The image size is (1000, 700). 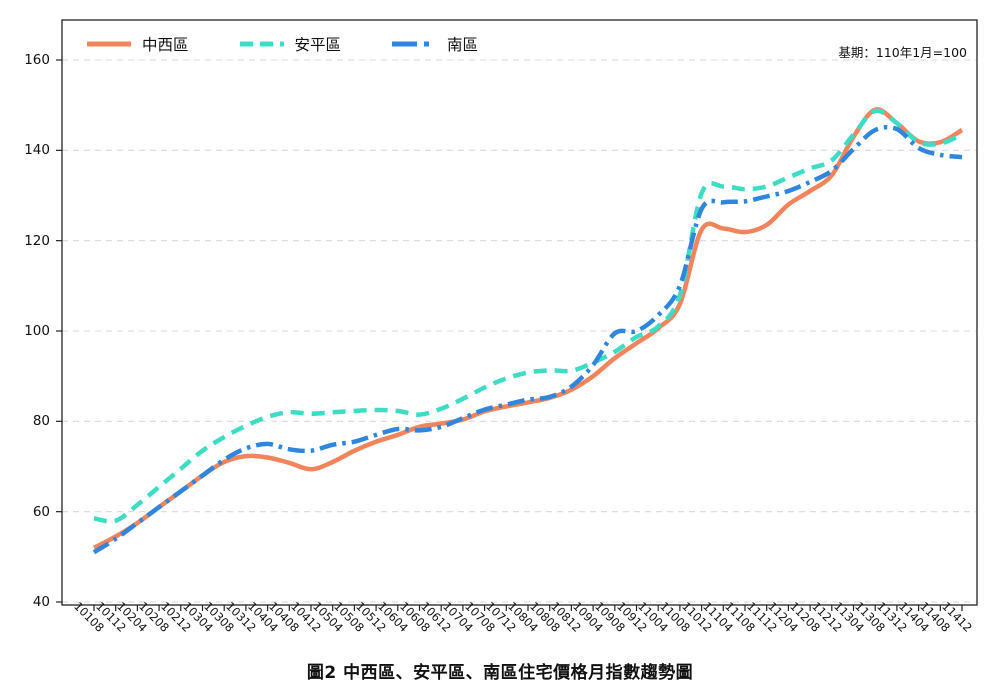 What do you see at coordinates (261, 44) in the screenshot?
I see `legend-swatch-dashed` at bounding box center [261, 44].